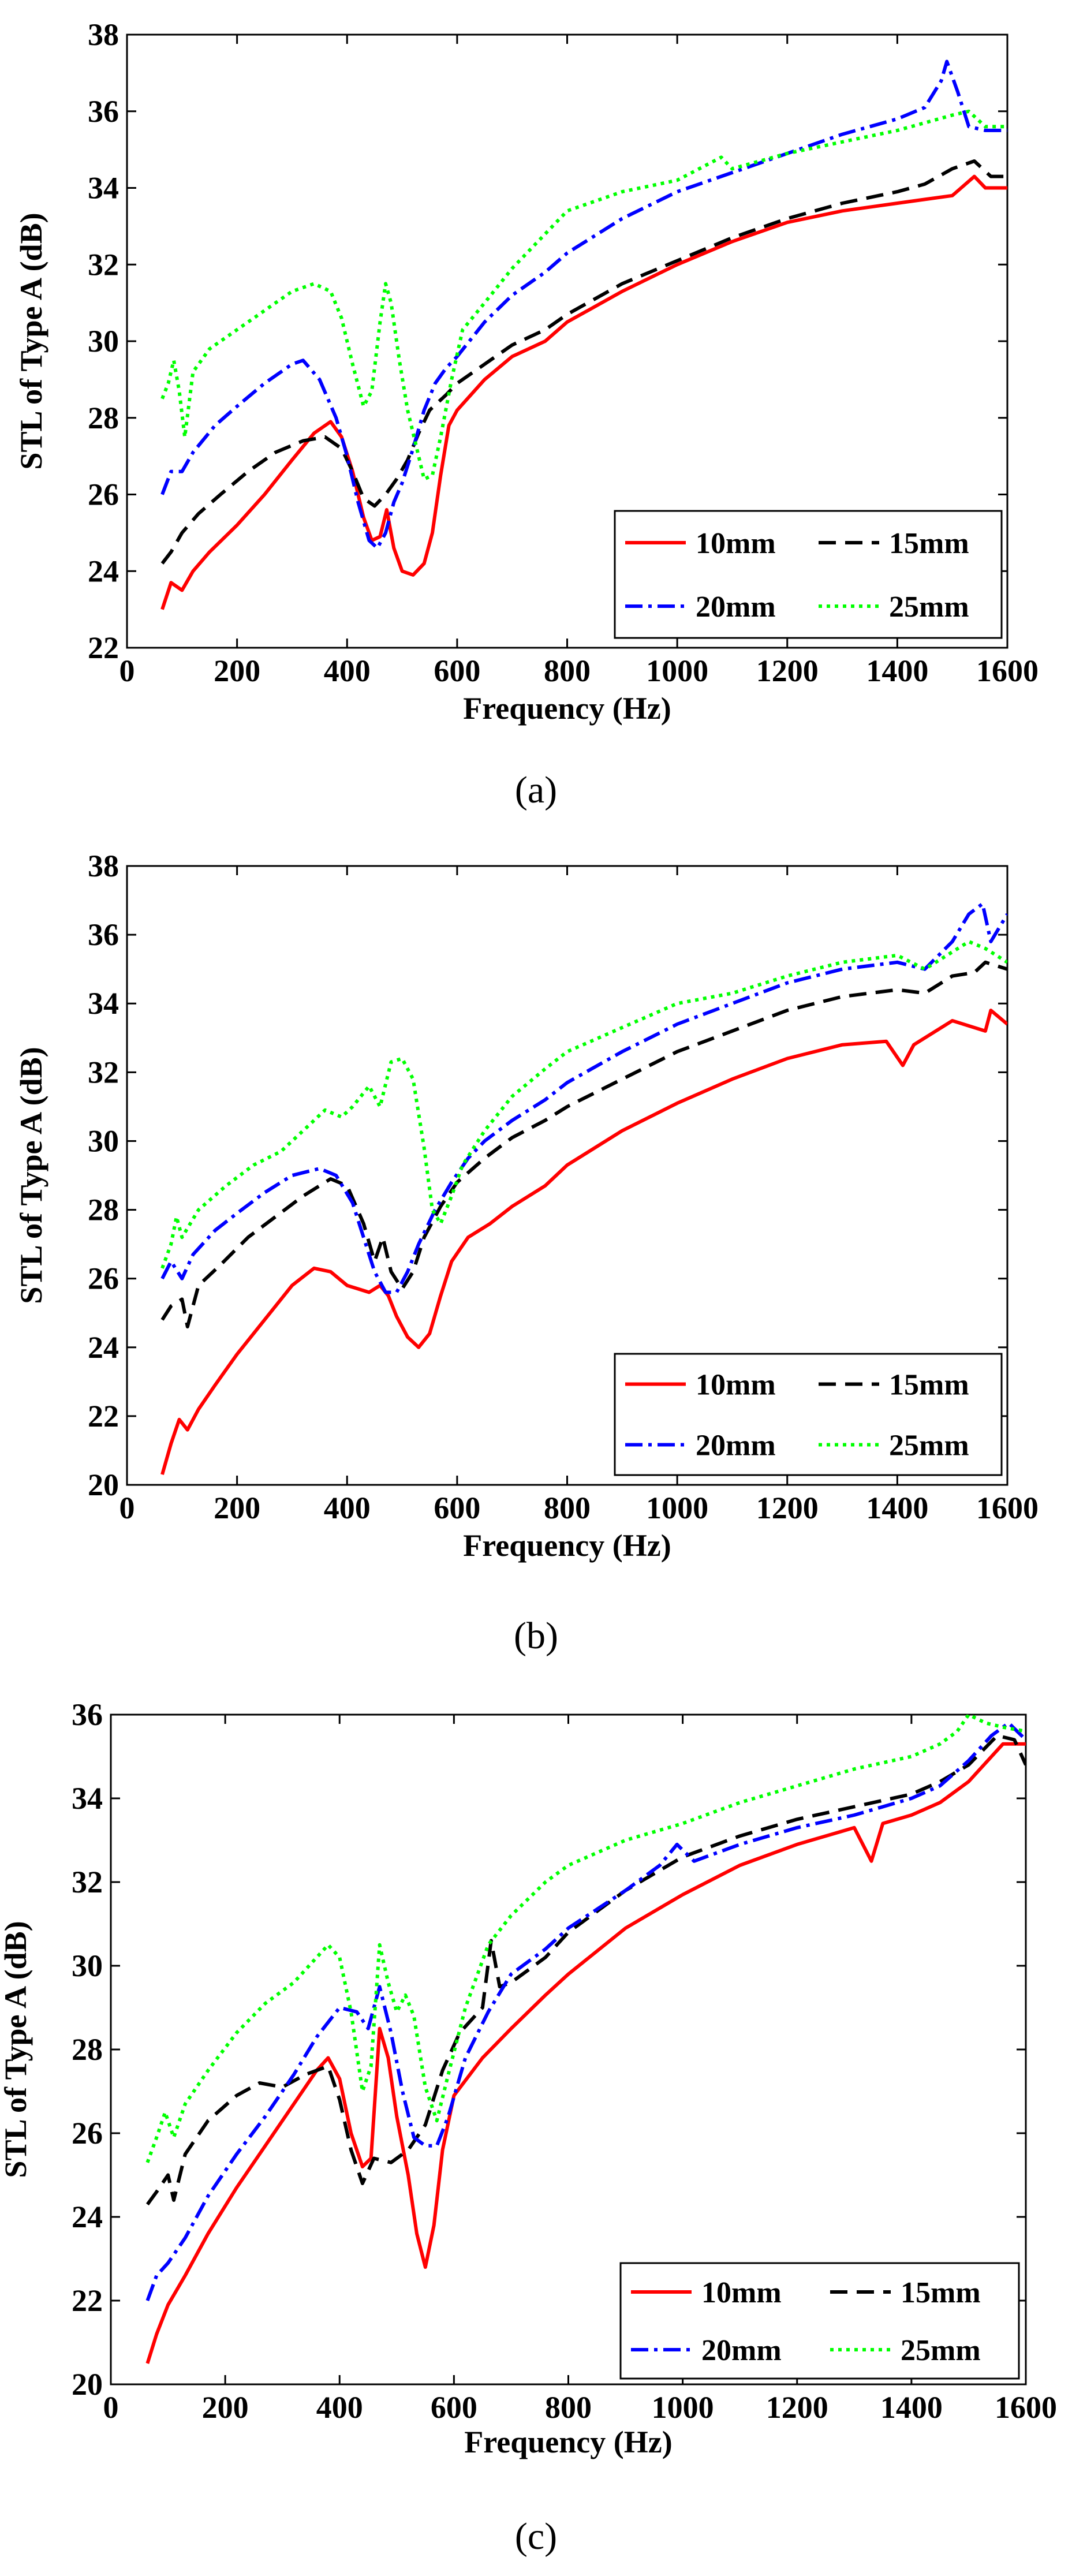 Image resolution: width=1072 pixels, height=2576 pixels. Describe the element at coordinates (536, 790) in the screenshot. I see `panel-caption: (a)` at that location.